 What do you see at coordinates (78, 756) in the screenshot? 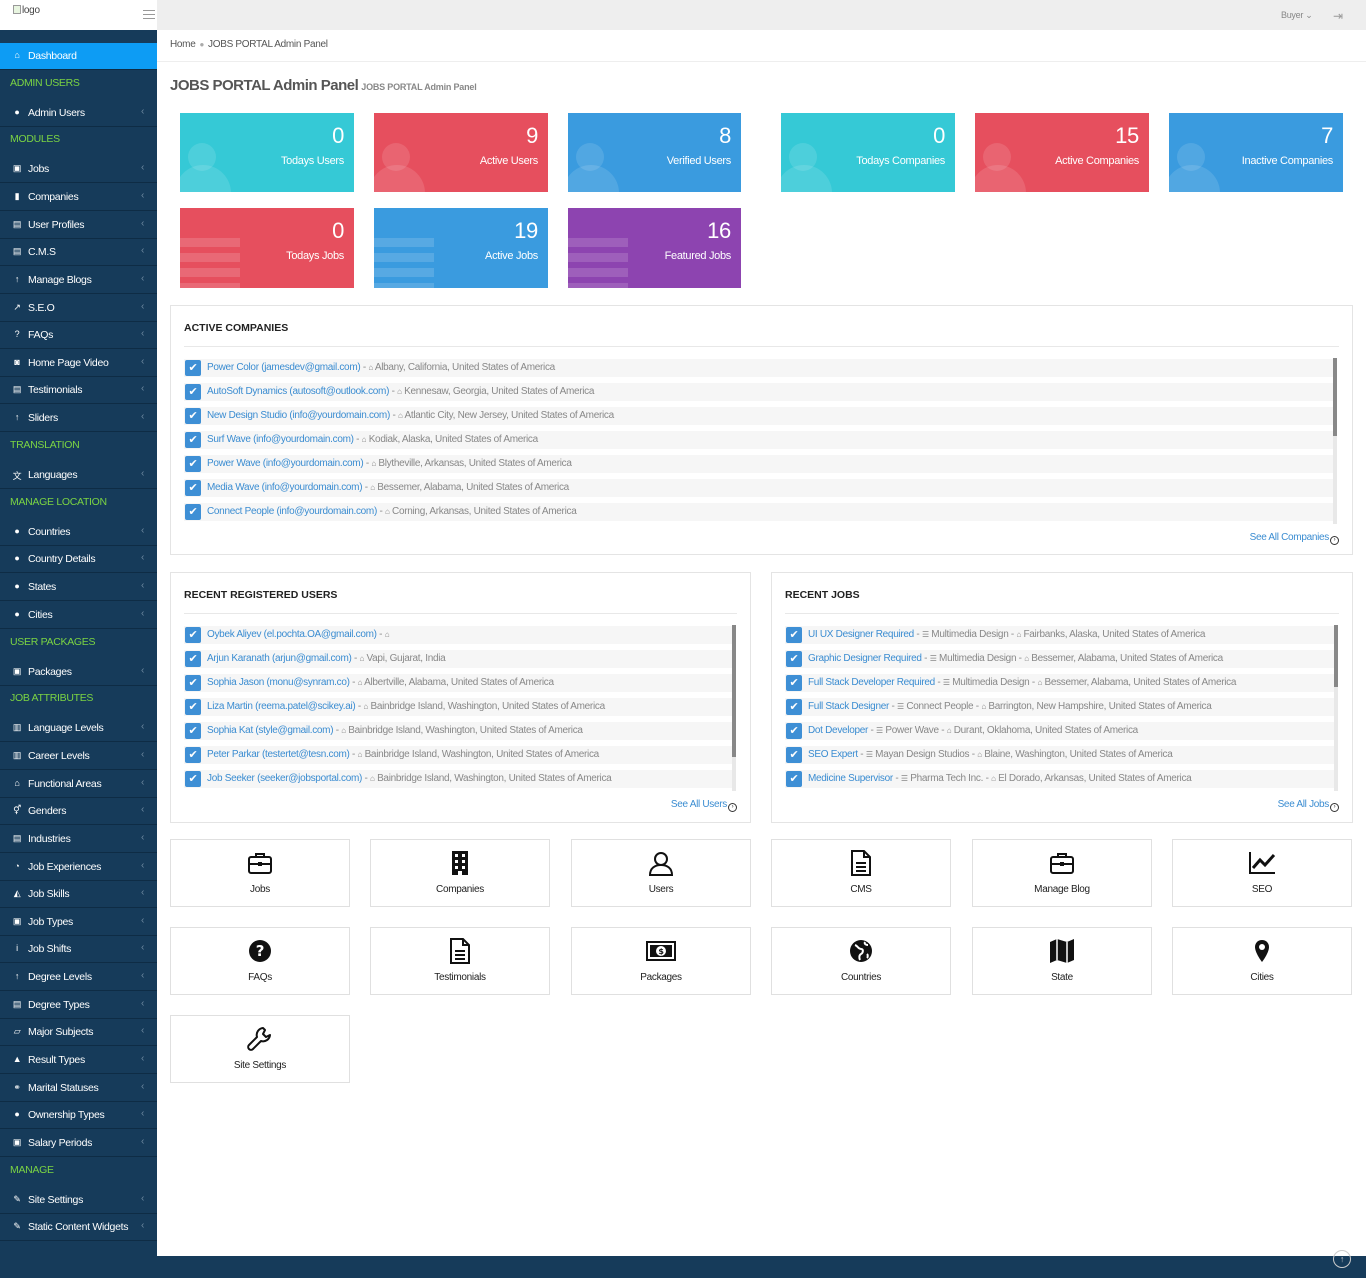
I see `sidebar-item-career-levels: ▥ Career Levels ‹` at bounding box center [78, 756].